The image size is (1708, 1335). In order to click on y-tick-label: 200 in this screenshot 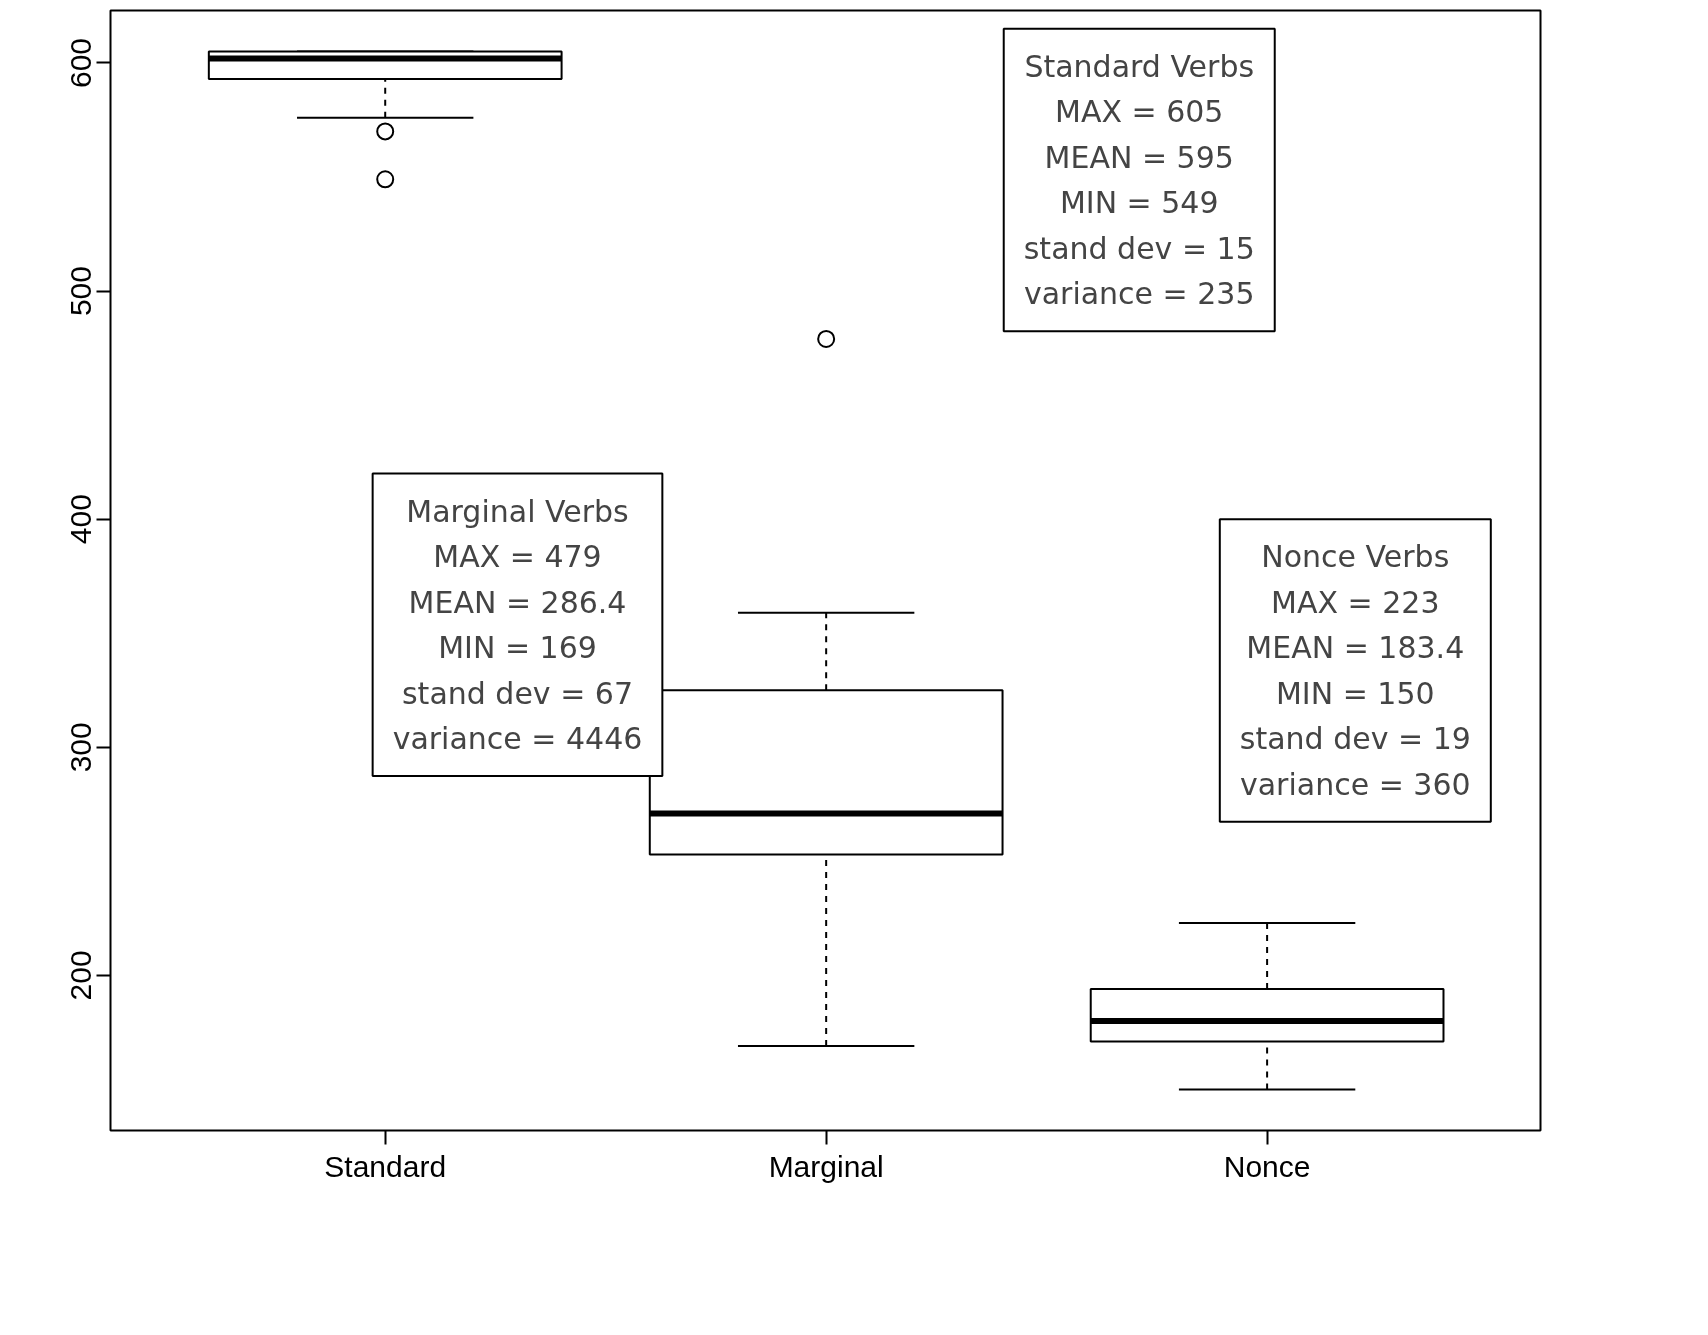, I will do `click(81, 975)`.